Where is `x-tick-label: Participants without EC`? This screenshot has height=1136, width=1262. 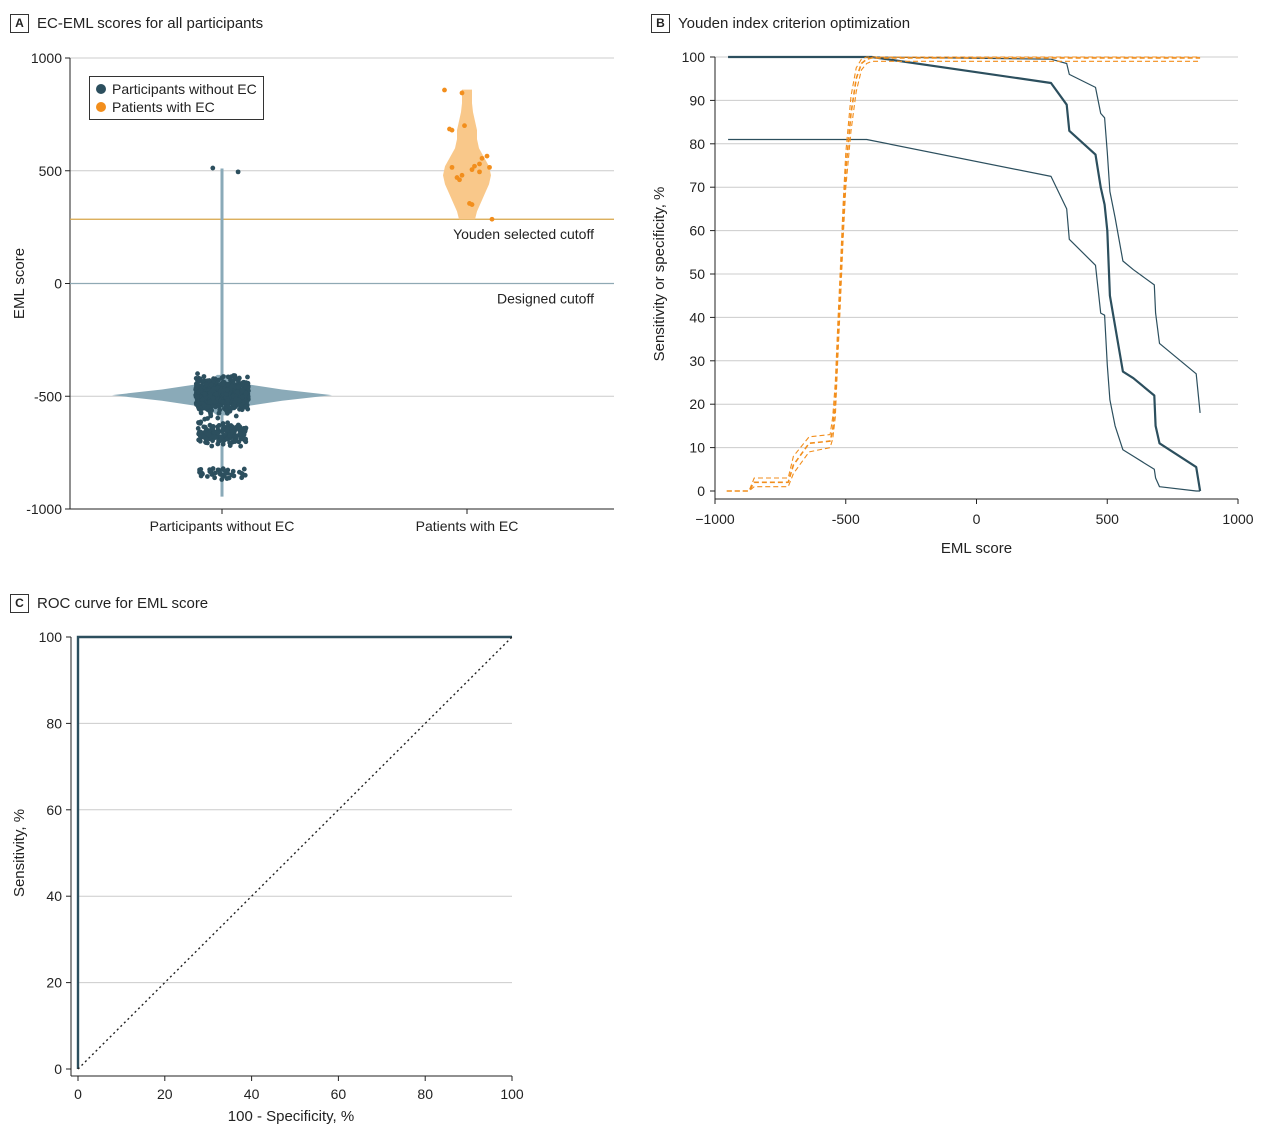 x-tick-label: Participants without EC is located at coordinates (222, 526).